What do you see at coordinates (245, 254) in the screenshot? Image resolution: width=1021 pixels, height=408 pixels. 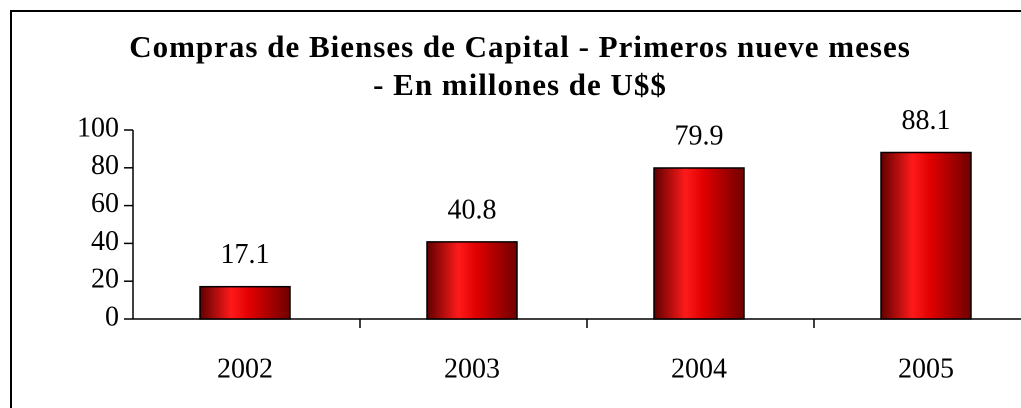 I see `value-label: 17.1` at bounding box center [245, 254].